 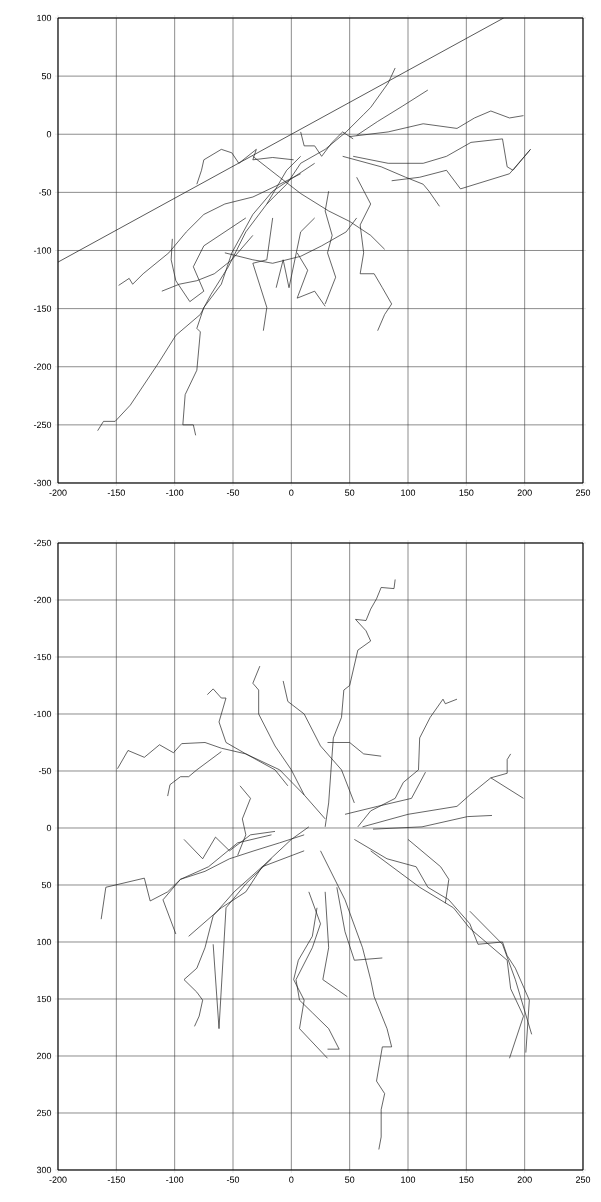 I want to click on y-tick-label: 300, so click(x=44, y=1170).